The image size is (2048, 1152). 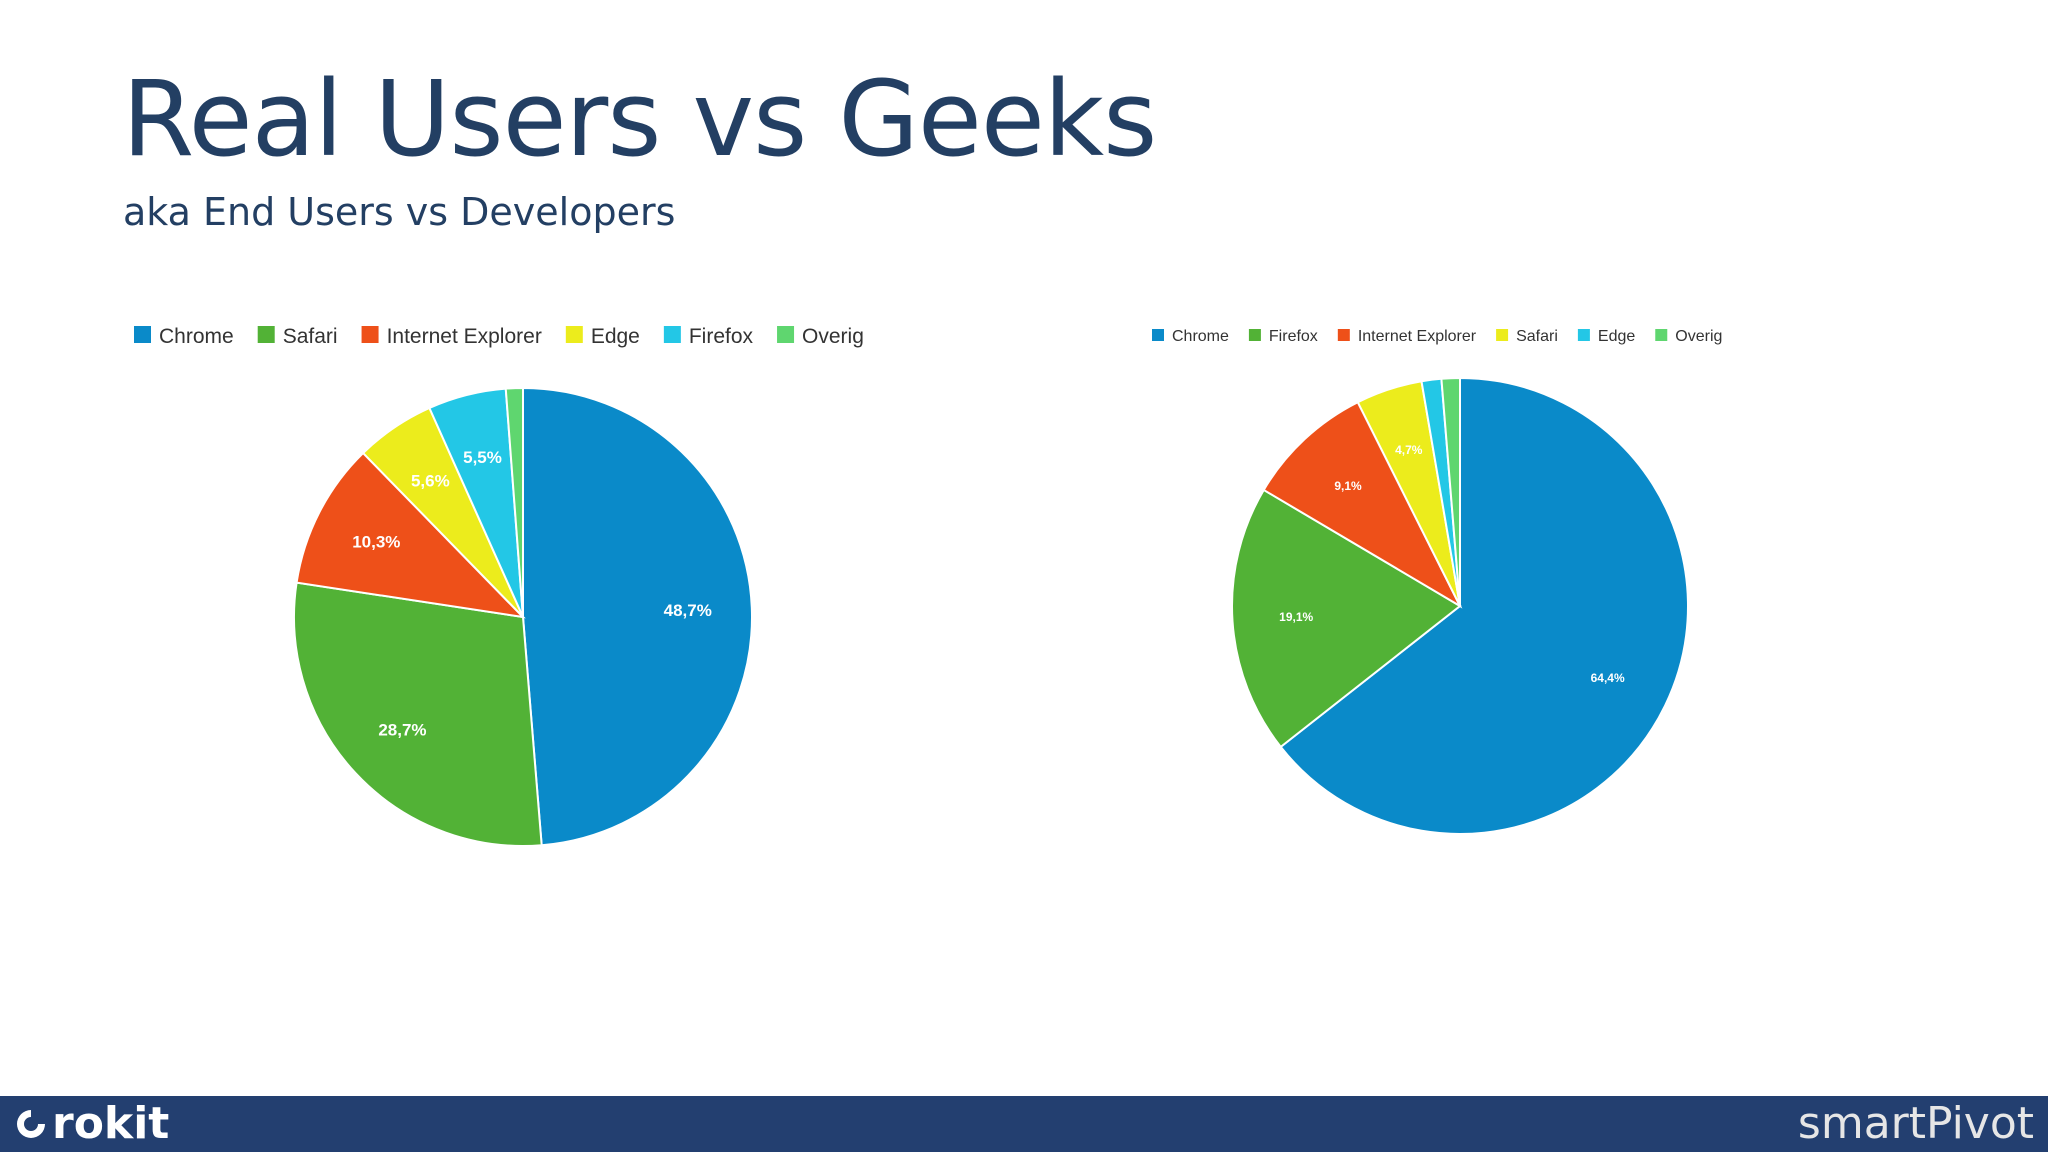 What do you see at coordinates (1346, 618) in the screenshot?
I see `pie-slice-firefox` at bounding box center [1346, 618].